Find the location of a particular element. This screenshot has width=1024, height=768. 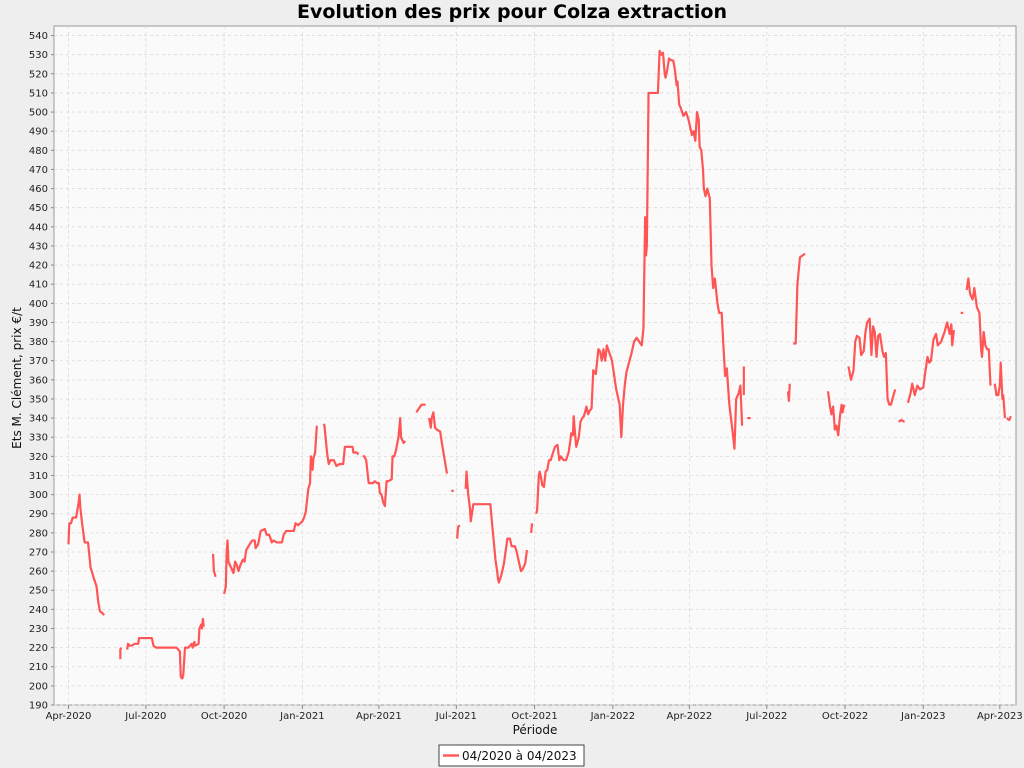

x-axis-label: Période is located at coordinates (535, 730).